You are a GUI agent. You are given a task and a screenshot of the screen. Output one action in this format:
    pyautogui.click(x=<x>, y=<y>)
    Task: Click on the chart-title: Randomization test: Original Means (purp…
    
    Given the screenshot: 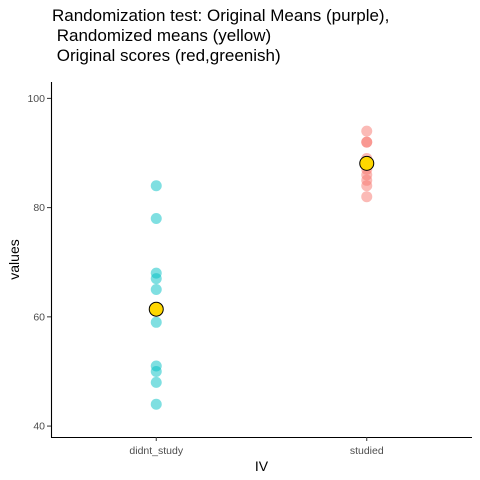 What is the action you would take?
    pyautogui.click(x=221, y=35)
    